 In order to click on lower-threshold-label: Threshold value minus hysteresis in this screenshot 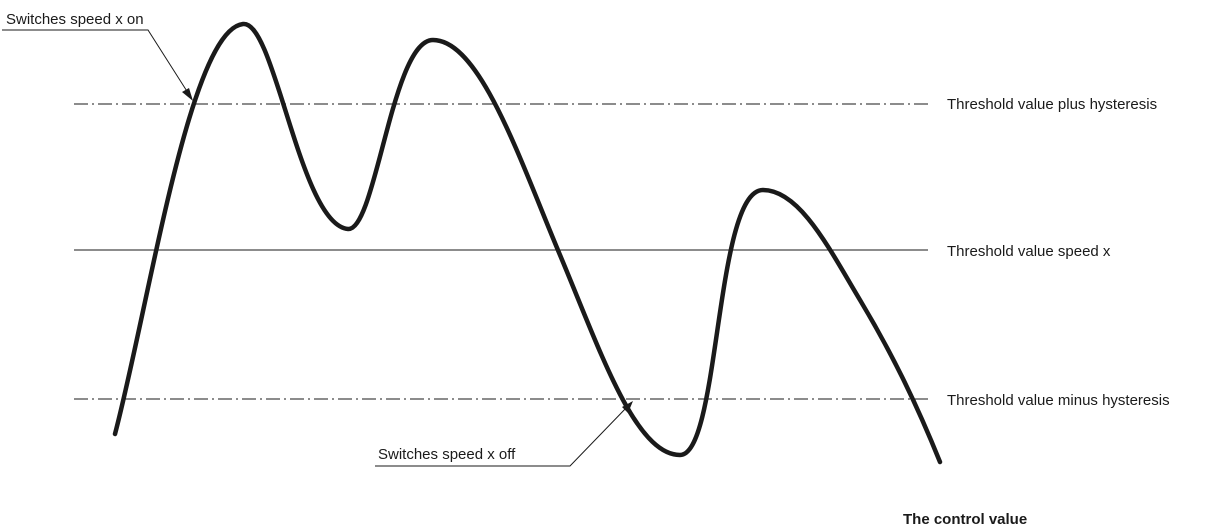, I will do `click(1058, 400)`.